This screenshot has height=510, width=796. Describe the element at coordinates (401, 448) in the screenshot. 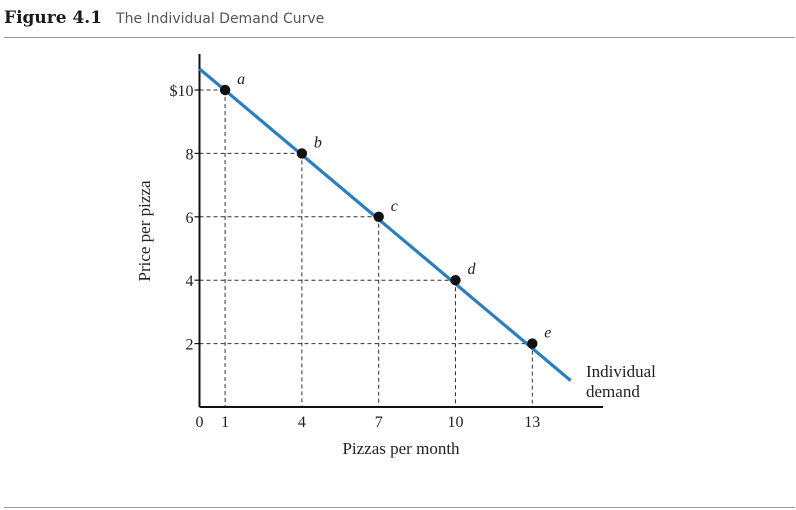

I see `x-axis-title: Pizzas per month` at that location.